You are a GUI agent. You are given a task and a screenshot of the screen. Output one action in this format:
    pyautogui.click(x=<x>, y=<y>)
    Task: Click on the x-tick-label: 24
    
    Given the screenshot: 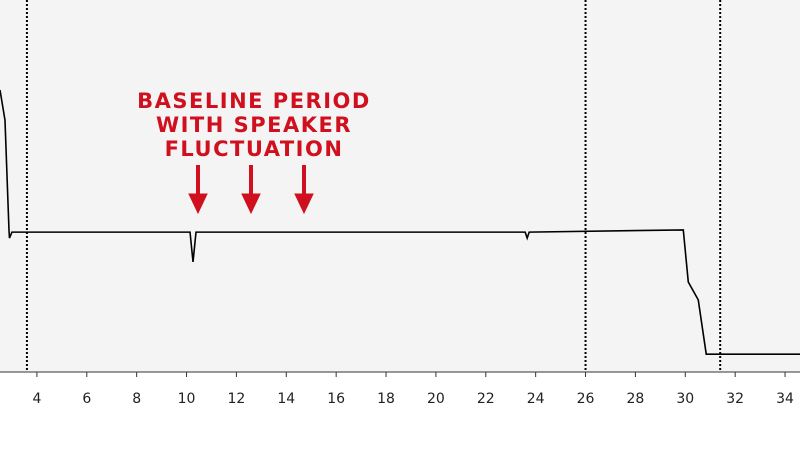 What is the action you would take?
    pyautogui.click(x=536, y=399)
    